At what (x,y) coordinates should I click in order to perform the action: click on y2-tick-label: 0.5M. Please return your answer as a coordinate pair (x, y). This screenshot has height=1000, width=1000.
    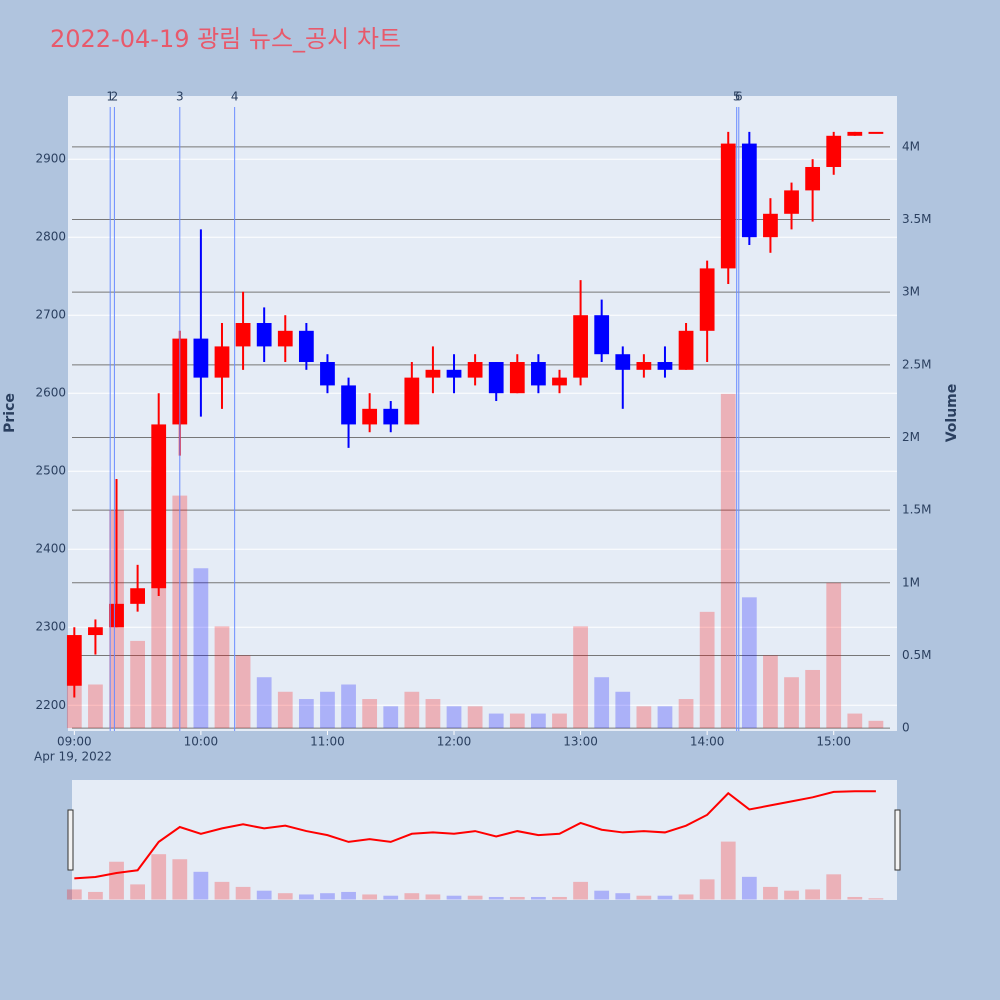
    Looking at the image, I should click on (916, 655).